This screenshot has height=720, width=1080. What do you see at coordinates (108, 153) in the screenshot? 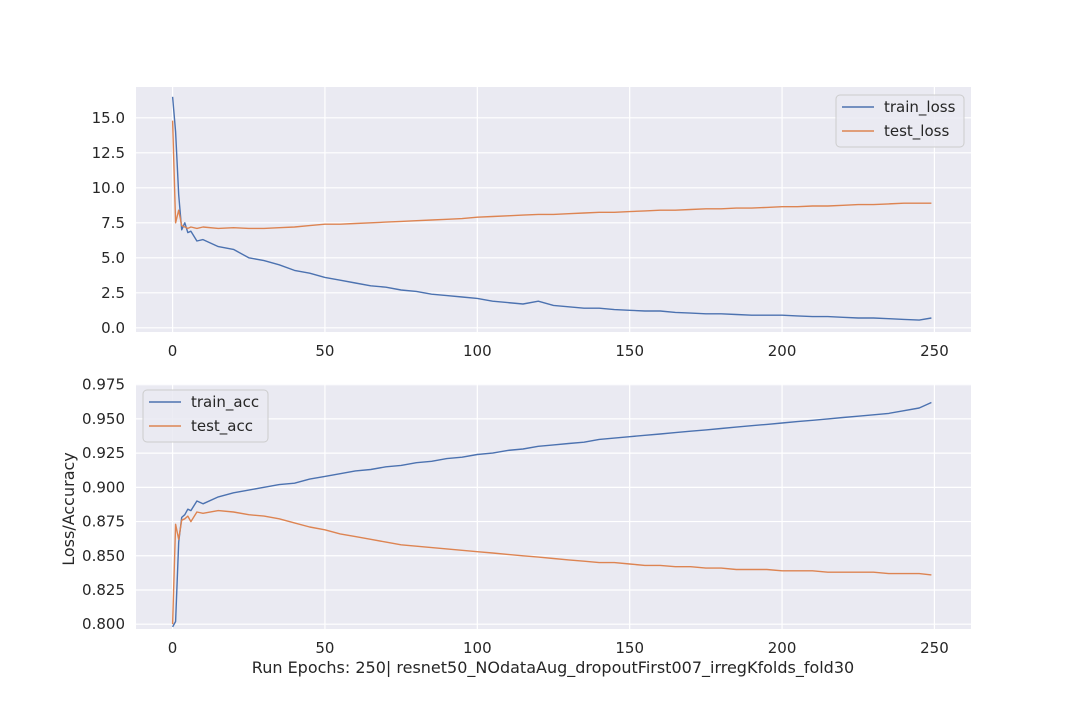
I see `y-tick-label: 12.5` at bounding box center [108, 153].